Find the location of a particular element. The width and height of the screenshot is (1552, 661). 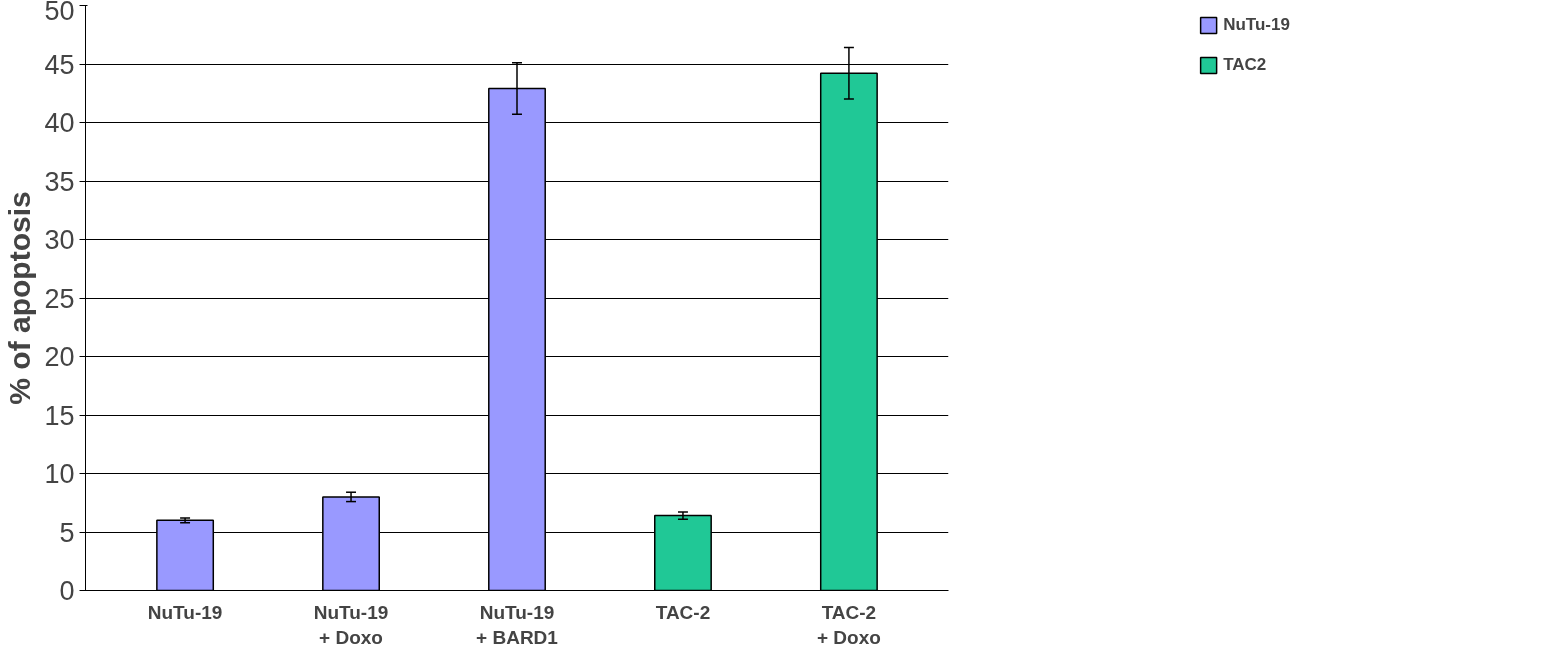

y-tick-label: 30 is located at coordinates (59, 240).